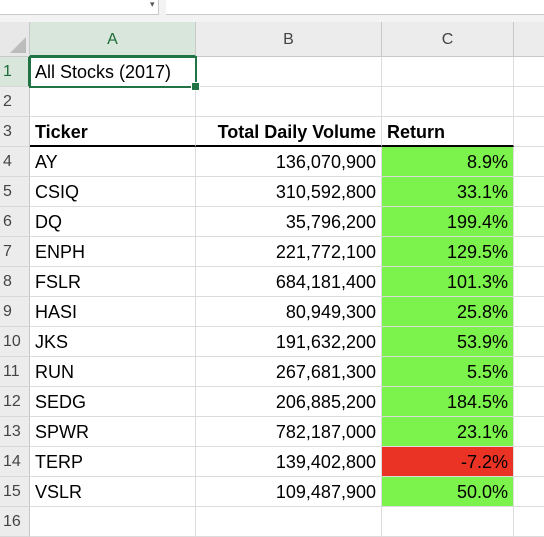  What do you see at coordinates (289, 492) in the screenshot?
I see `volume-cell: 109,487,900` at bounding box center [289, 492].